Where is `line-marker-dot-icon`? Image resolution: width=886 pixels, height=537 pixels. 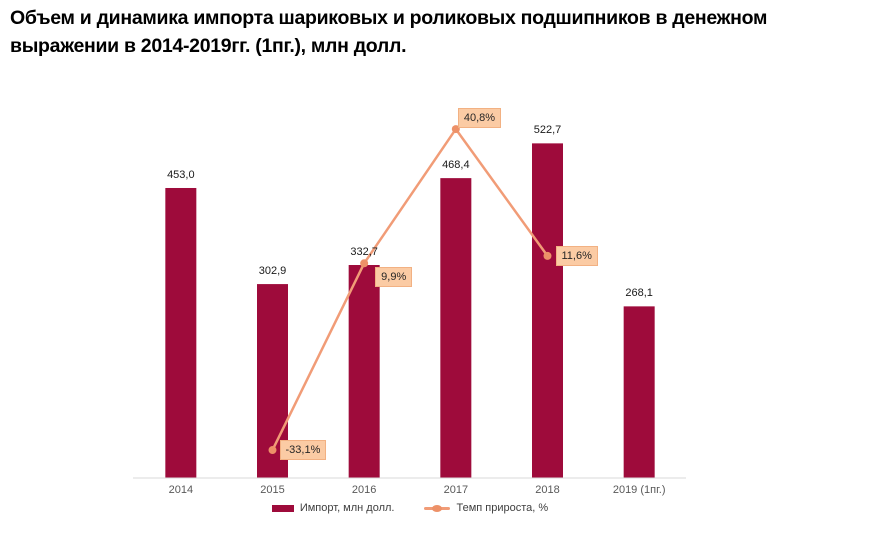
line-marker-dot-icon is located at coordinates (437, 508).